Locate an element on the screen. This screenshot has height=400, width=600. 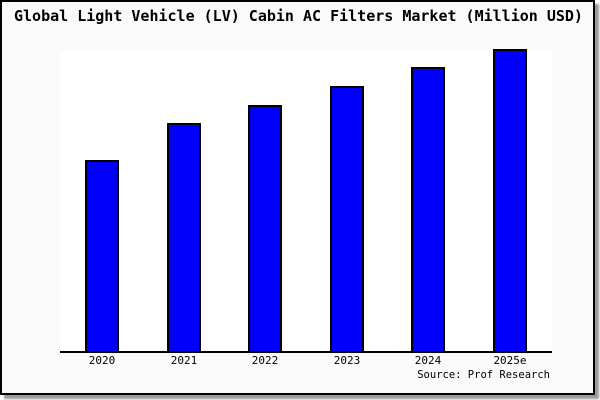
x-tick-label: 2024 is located at coordinates (428, 360).